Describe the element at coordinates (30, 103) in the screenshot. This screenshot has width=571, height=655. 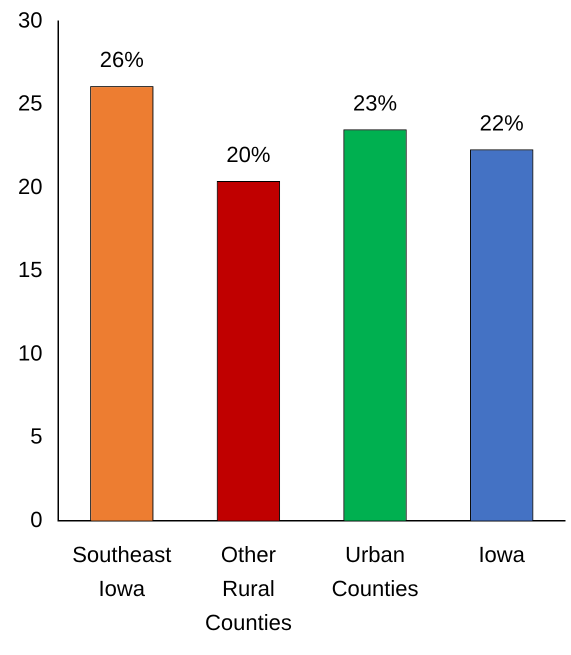
I see `y-tick-label: 25` at that location.